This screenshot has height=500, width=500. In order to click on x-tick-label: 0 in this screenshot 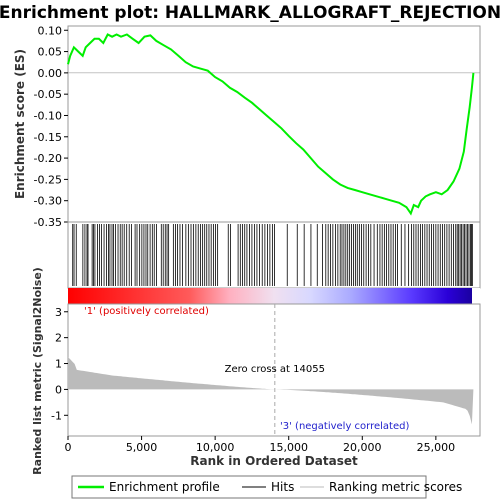, I will do `click(68, 447)`.